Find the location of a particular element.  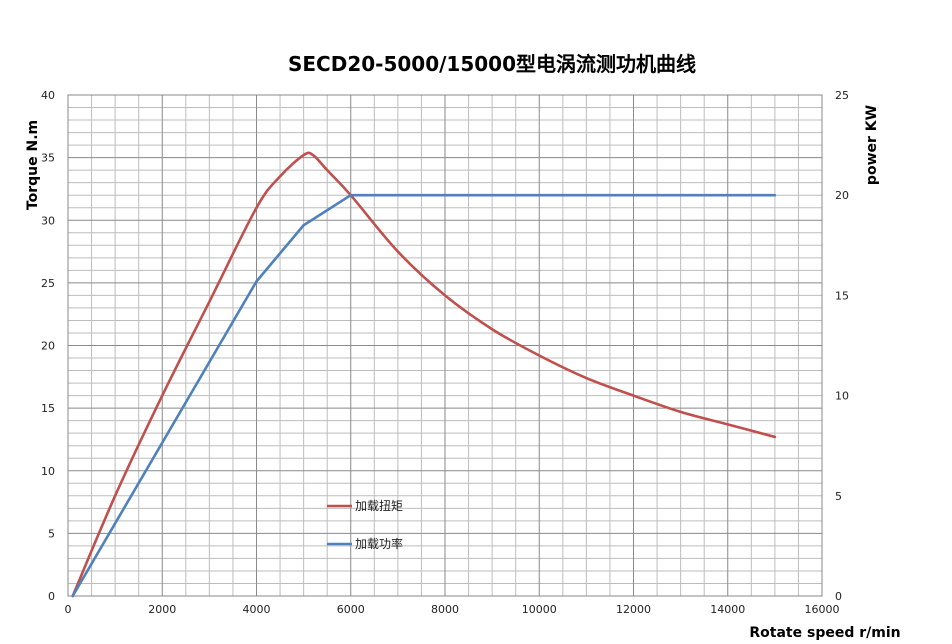

y2-axis-title: power KW is located at coordinates (872, 145).